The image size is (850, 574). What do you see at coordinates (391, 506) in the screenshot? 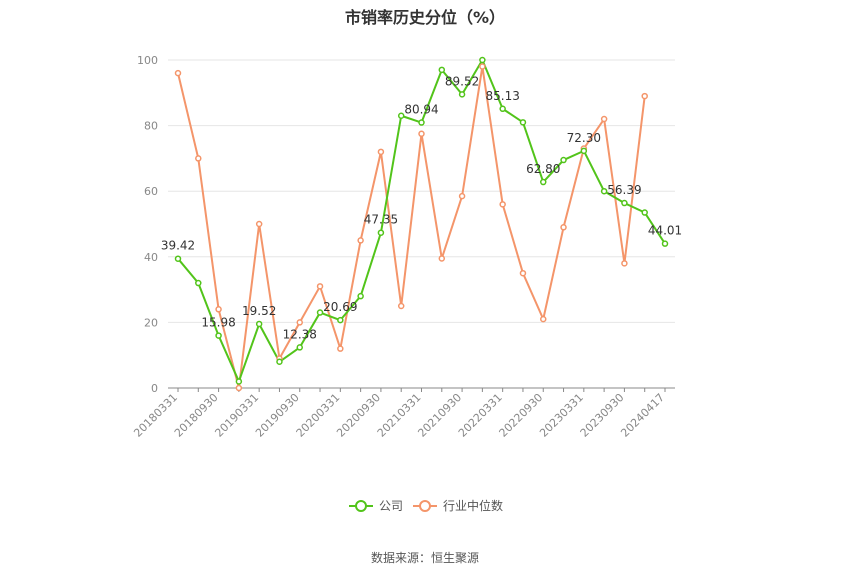
I see `legend-label-company: 公司` at bounding box center [391, 506].